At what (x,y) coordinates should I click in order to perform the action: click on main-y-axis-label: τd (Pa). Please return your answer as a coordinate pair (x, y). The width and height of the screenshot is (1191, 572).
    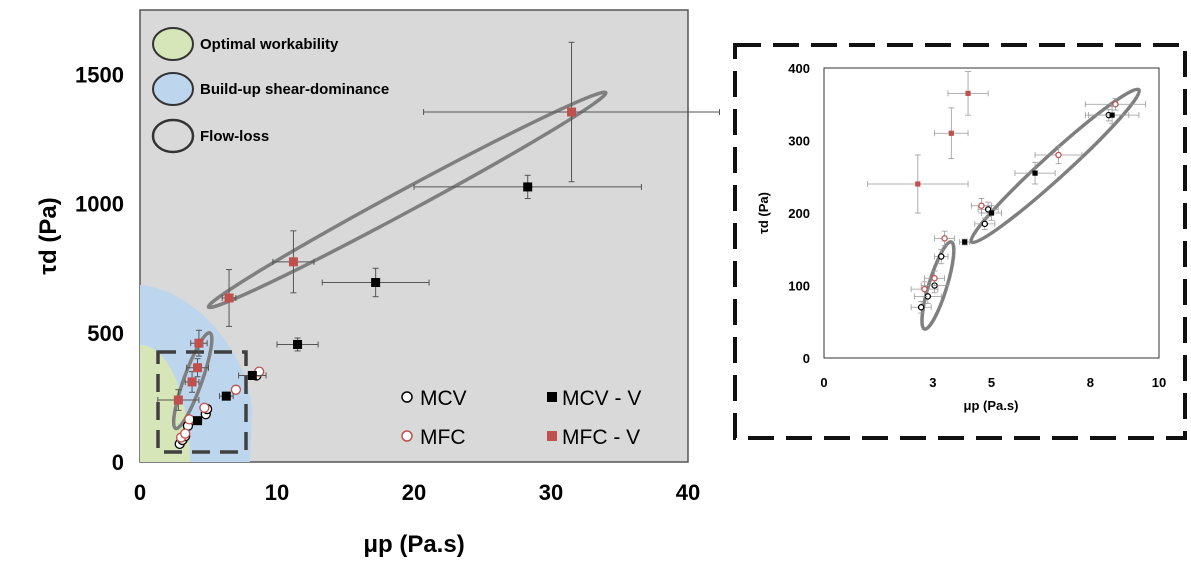
    Looking at the image, I should click on (48, 235).